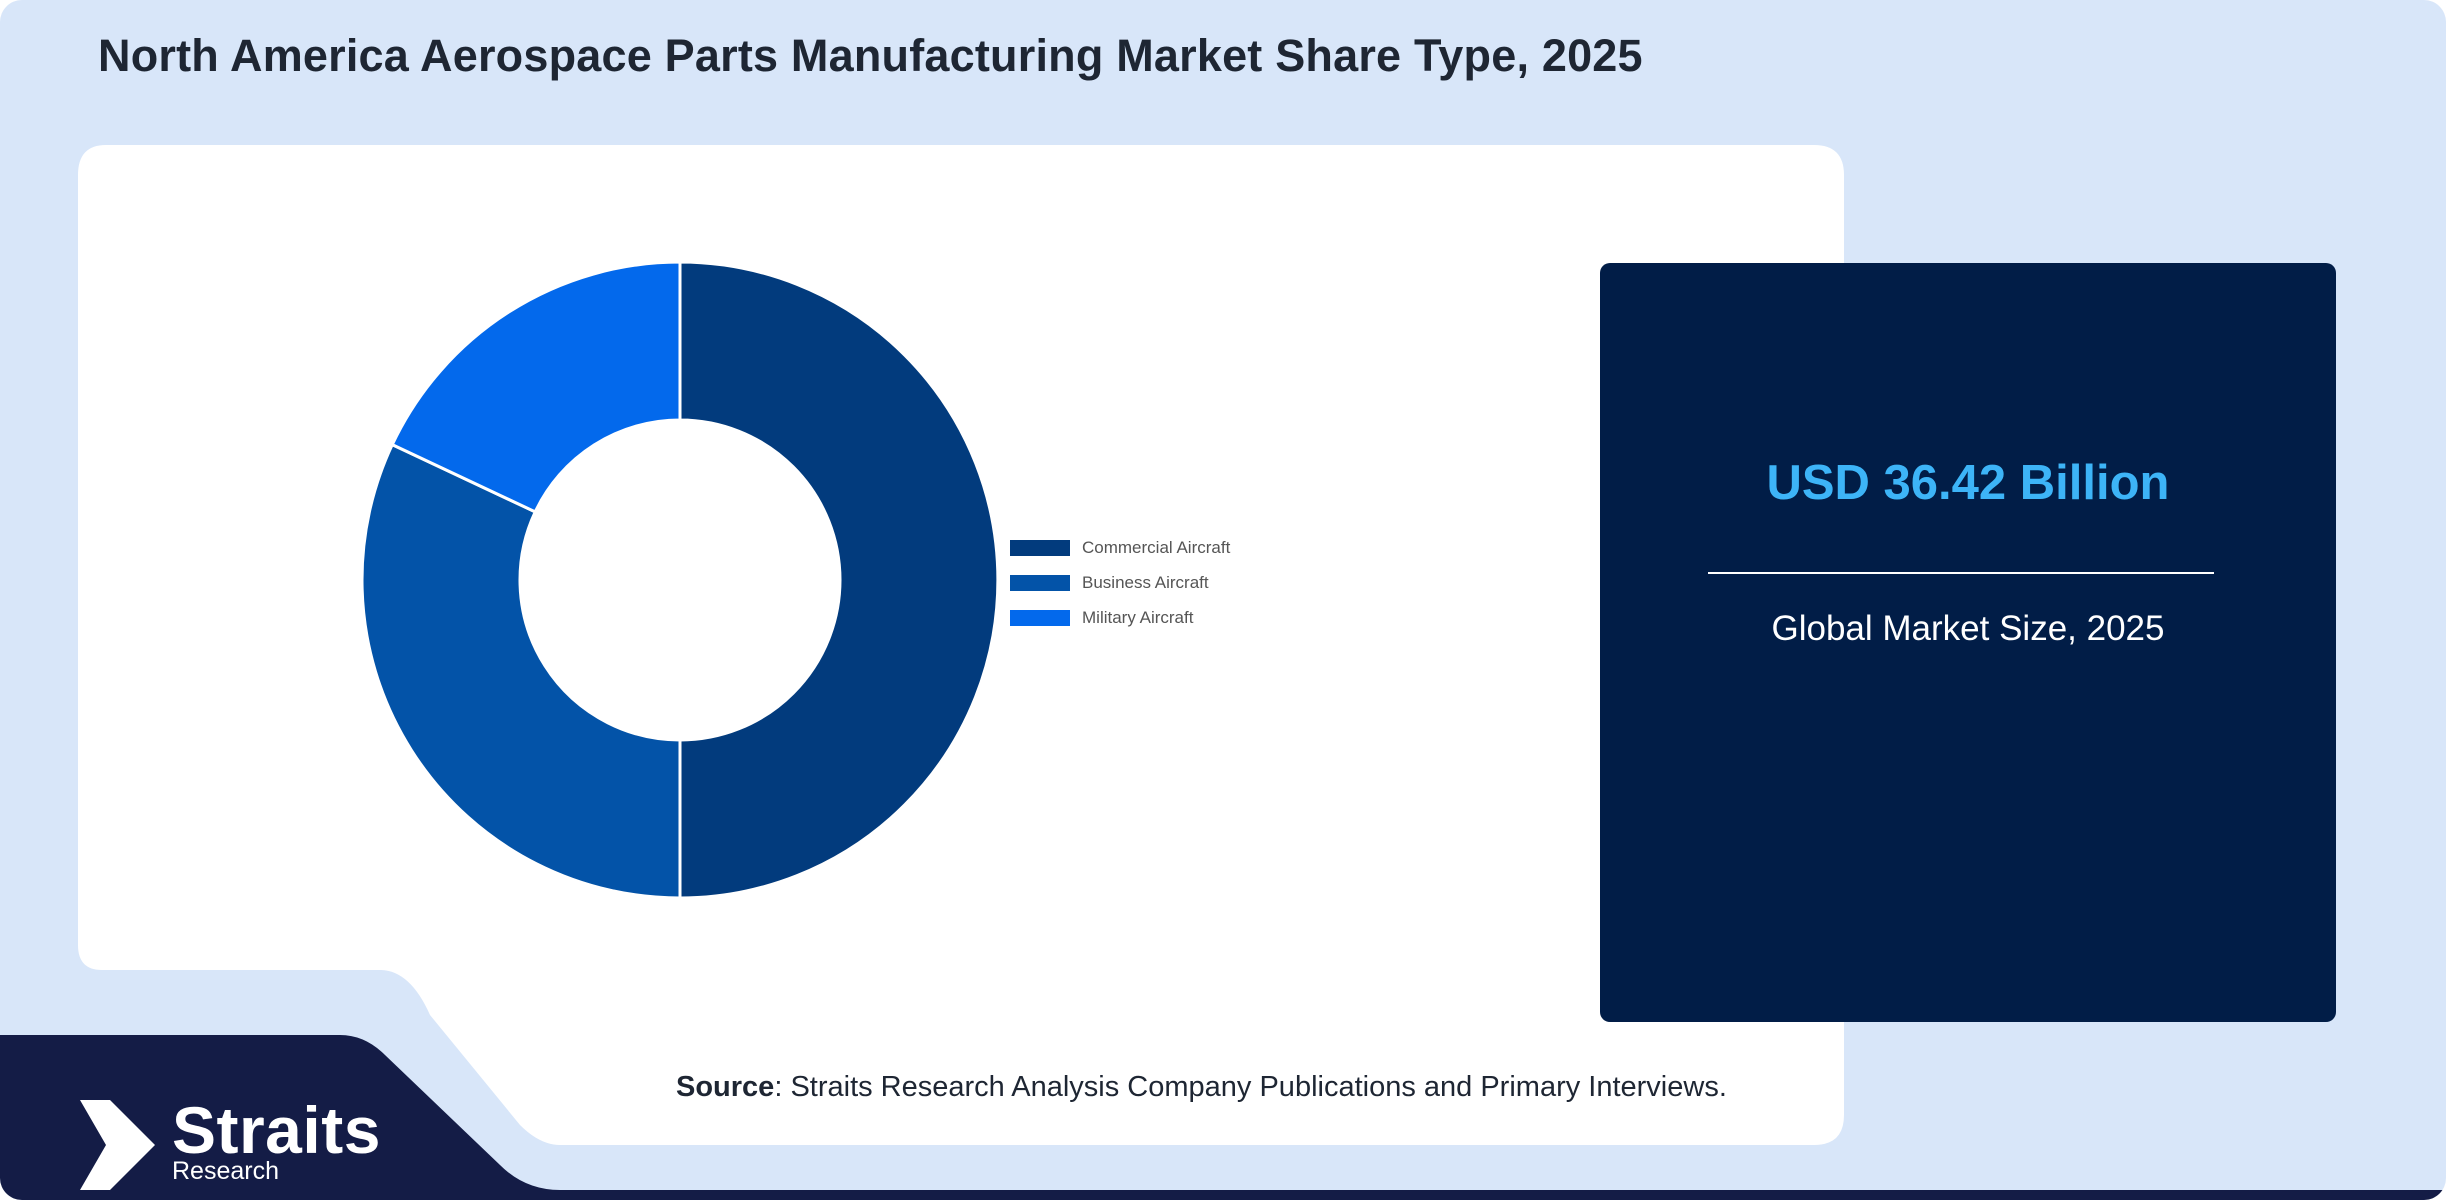 The width and height of the screenshot is (2452, 1200). I want to click on donut-slice-business-aircraft, so click(521, 671).